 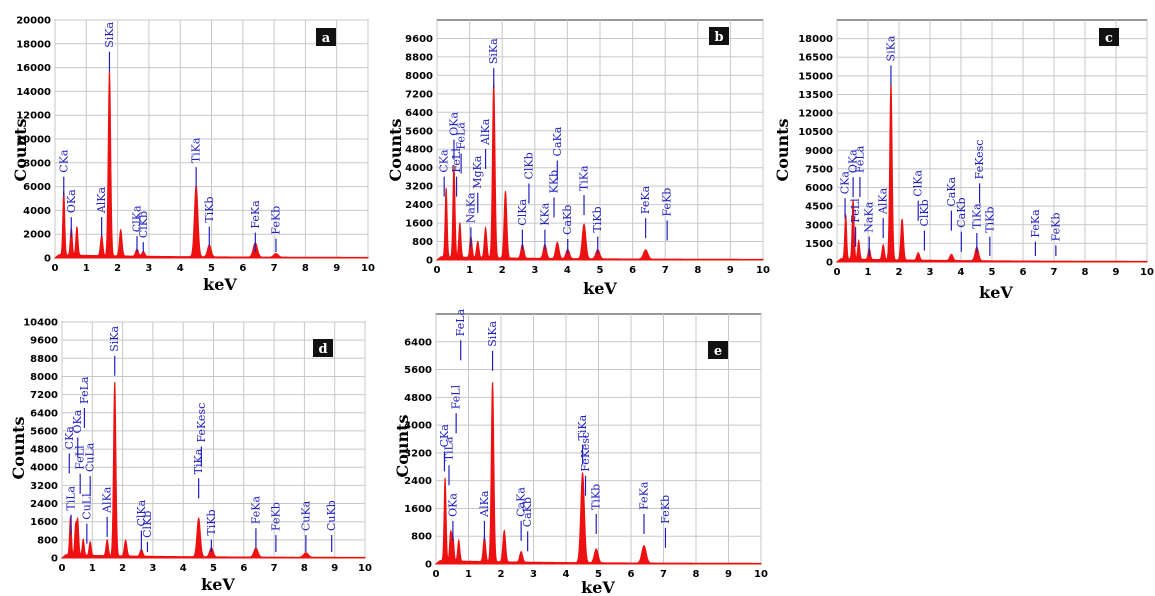 What do you see at coordinates (521, 502) in the screenshot?
I see `peak-label: CaKa` at bounding box center [521, 502].